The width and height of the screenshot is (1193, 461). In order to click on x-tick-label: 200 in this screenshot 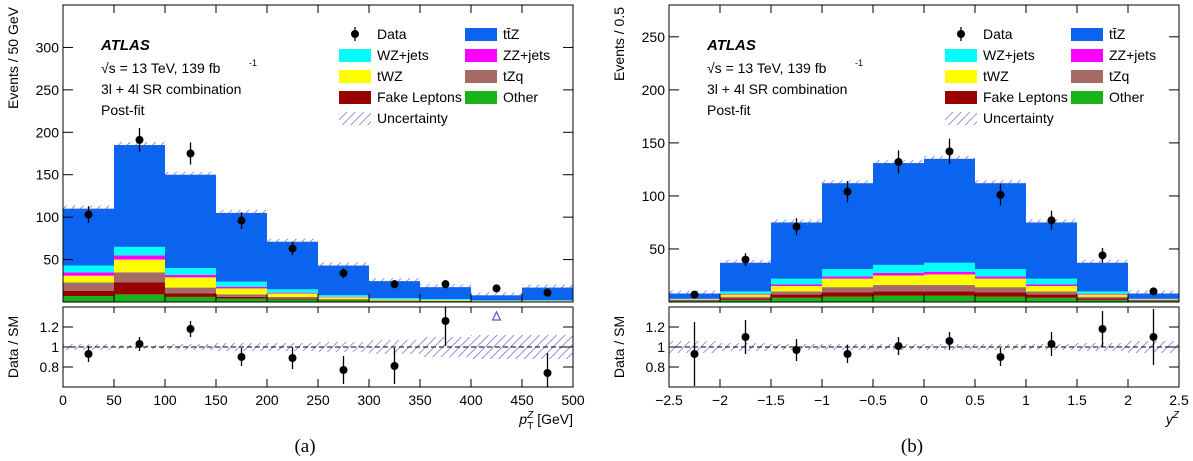, I will do `click(267, 400)`.